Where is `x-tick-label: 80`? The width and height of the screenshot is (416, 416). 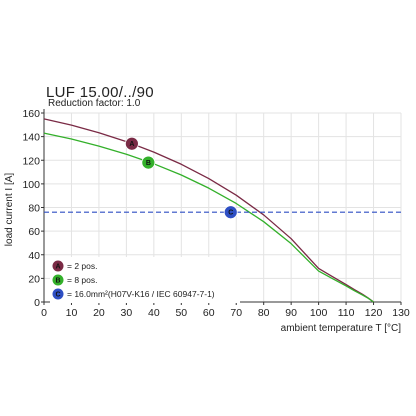
x-tick-label: 80 is located at coordinates (264, 313).